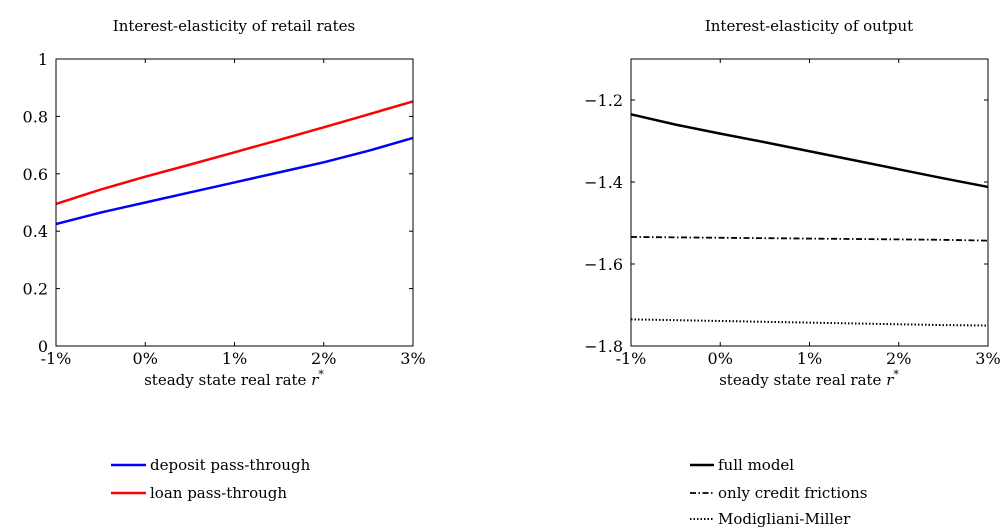 This screenshot has height=528, width=1005. I want to click on legend-label-deposit: deposit pass-through, so click(230, 465).